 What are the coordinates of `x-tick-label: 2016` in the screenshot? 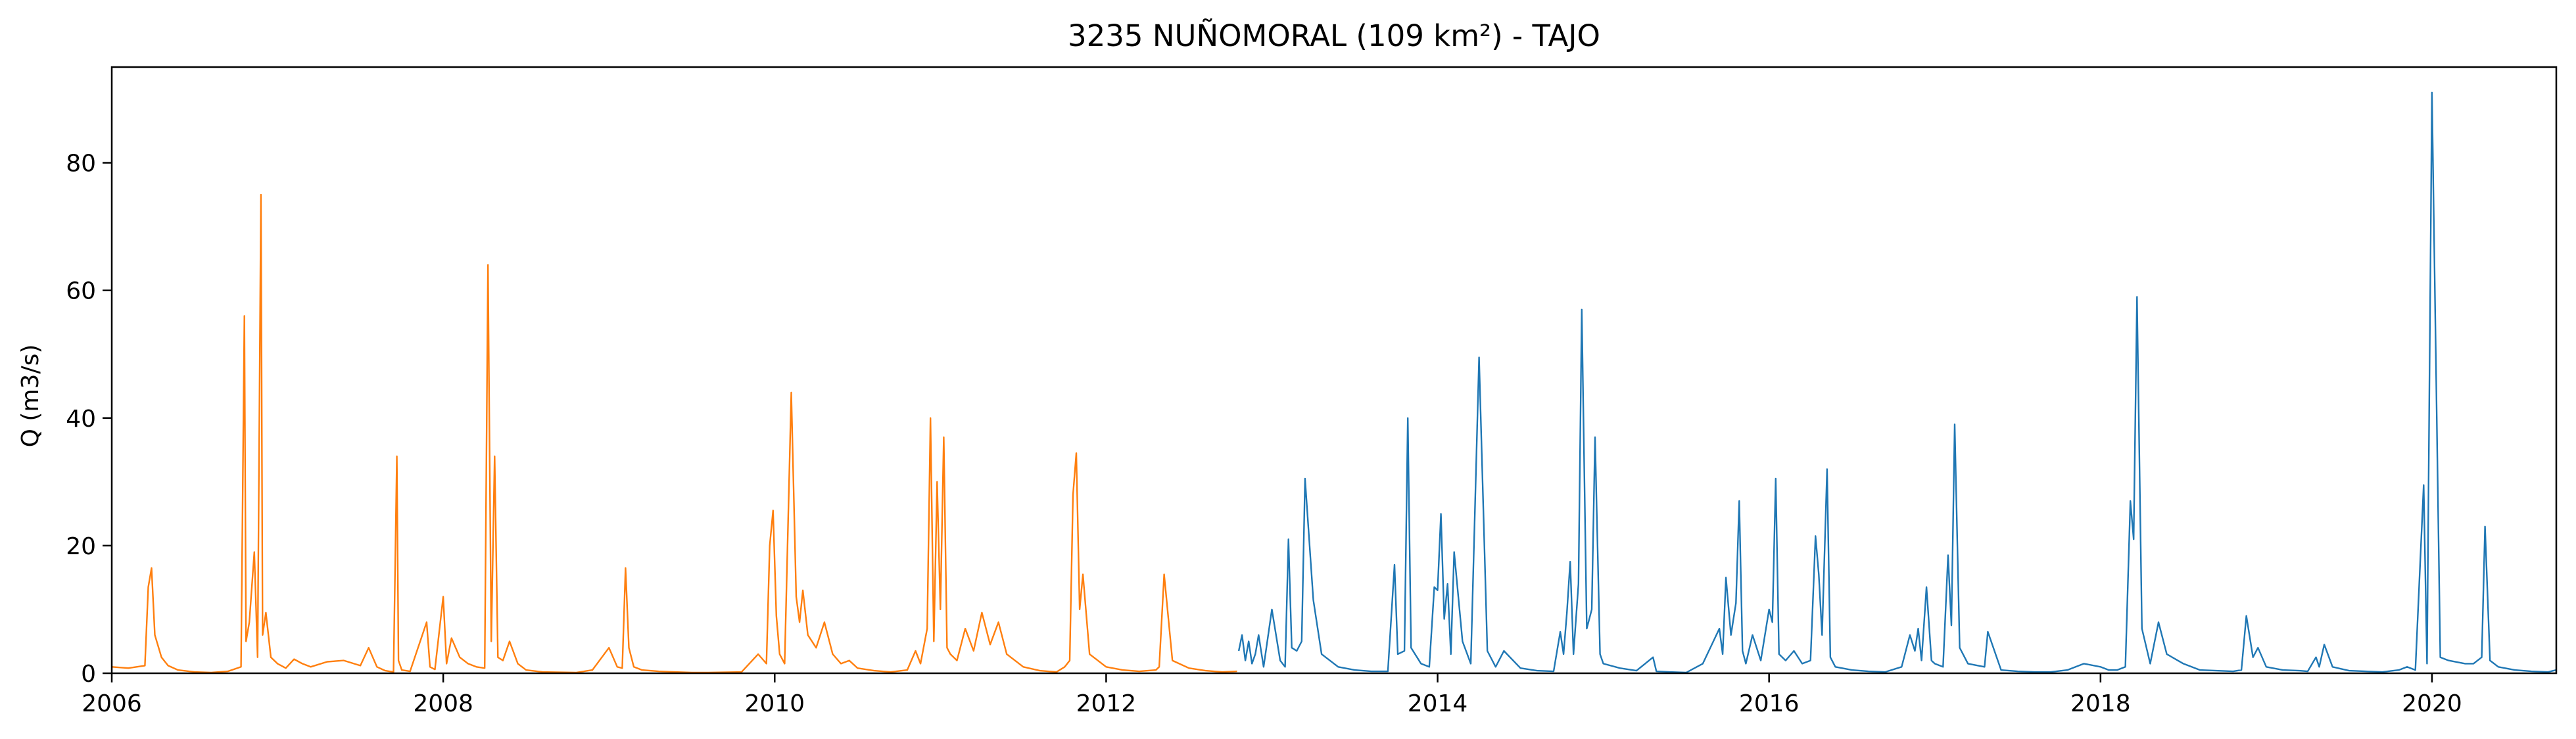 It's located at (1769, 703).